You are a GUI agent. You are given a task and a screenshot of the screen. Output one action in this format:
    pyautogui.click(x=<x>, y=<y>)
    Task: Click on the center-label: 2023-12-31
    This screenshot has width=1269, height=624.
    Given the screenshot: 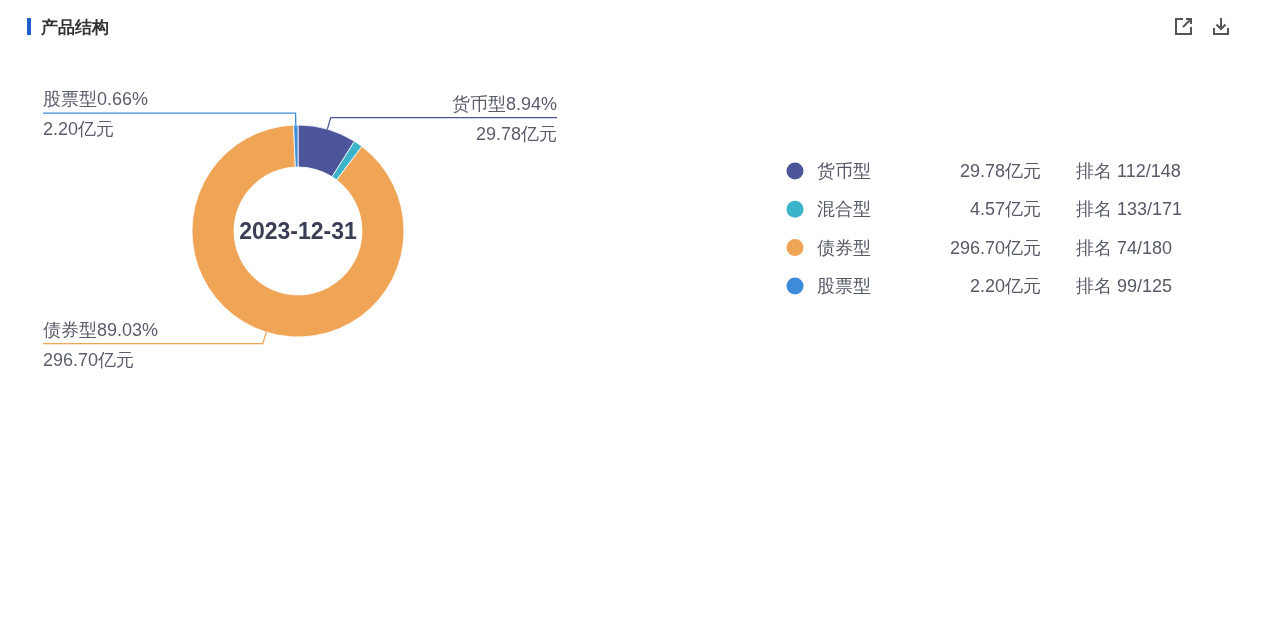 What is the action you would take?
    pyautogui.click(x=298, y=231)
    